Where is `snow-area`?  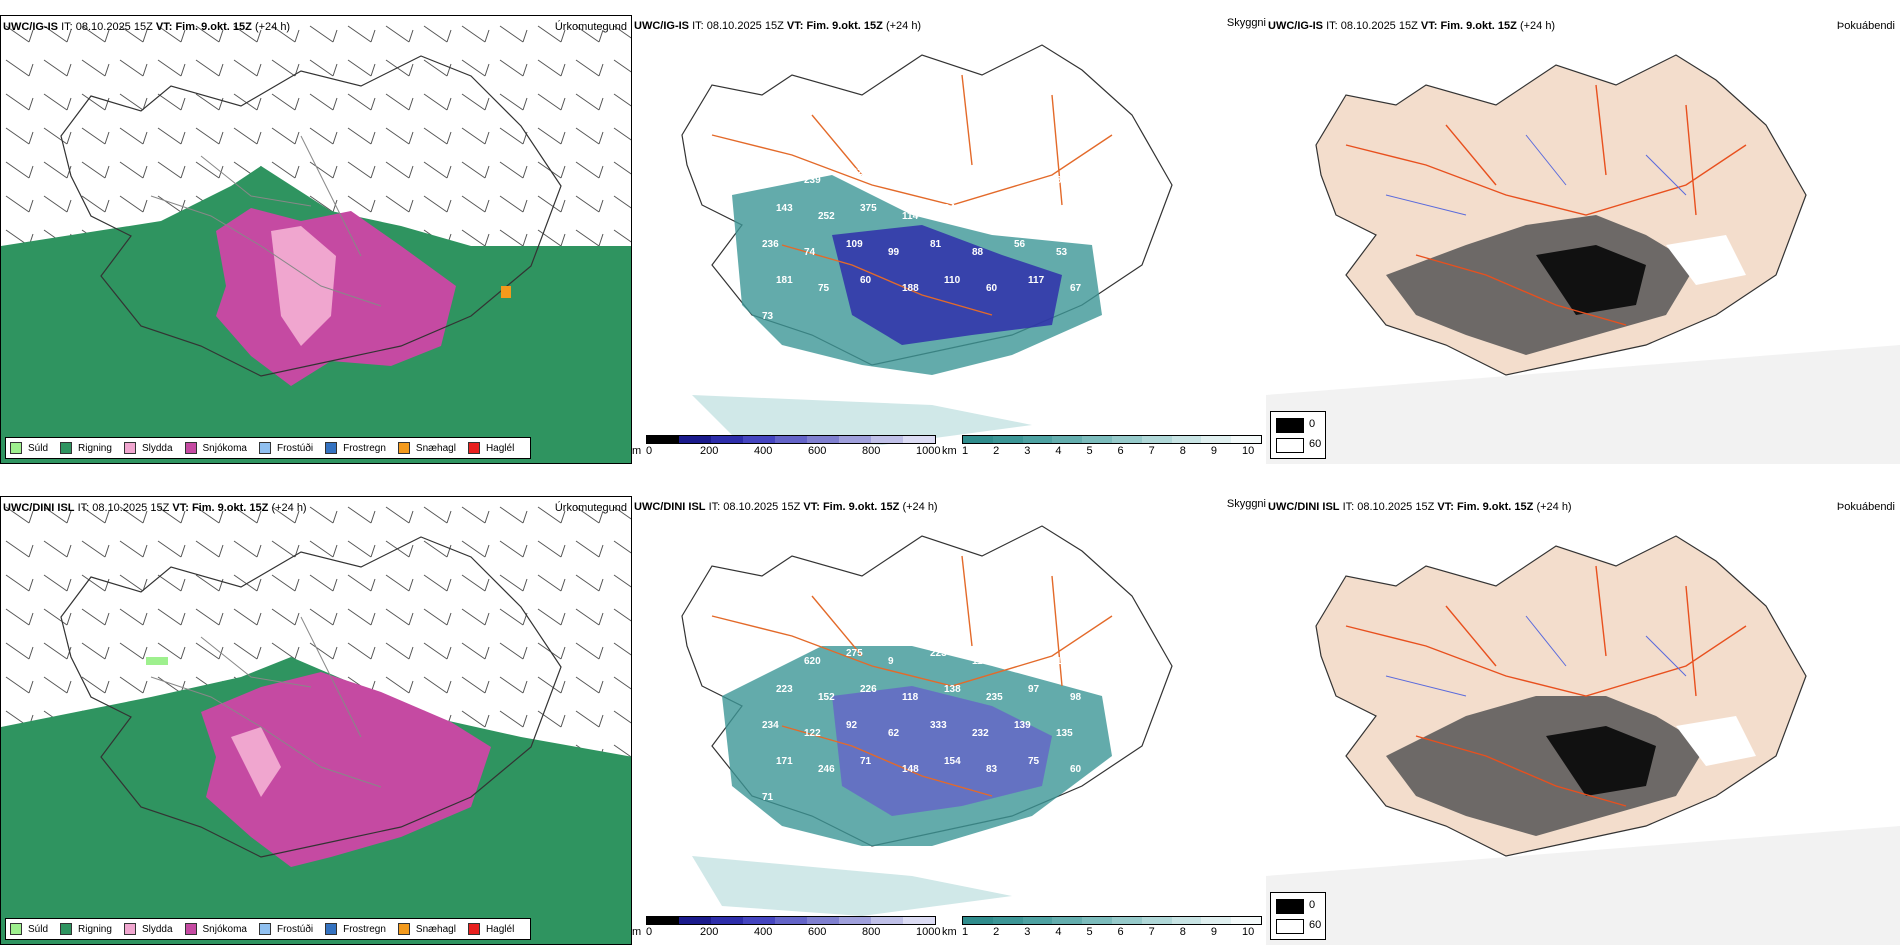 snow-area is located at coordinates (346, 769).